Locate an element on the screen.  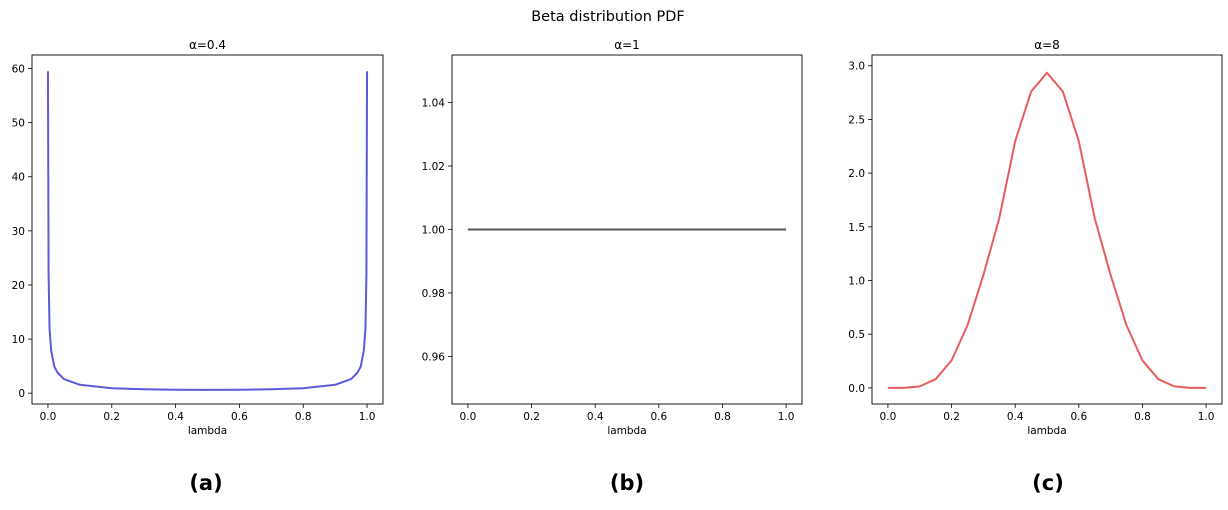
x-tick-label-c: 0.2 is located at coordinates (951, 417).